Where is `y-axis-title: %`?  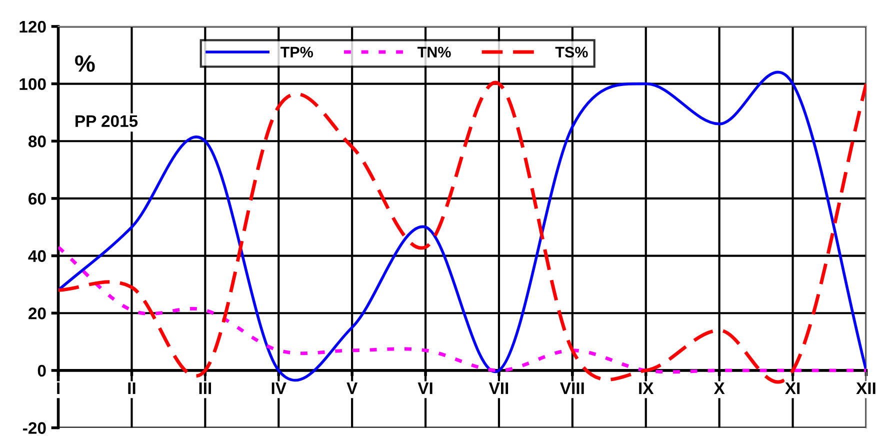 y-axis-title: % is located at coordinates (85, 63).